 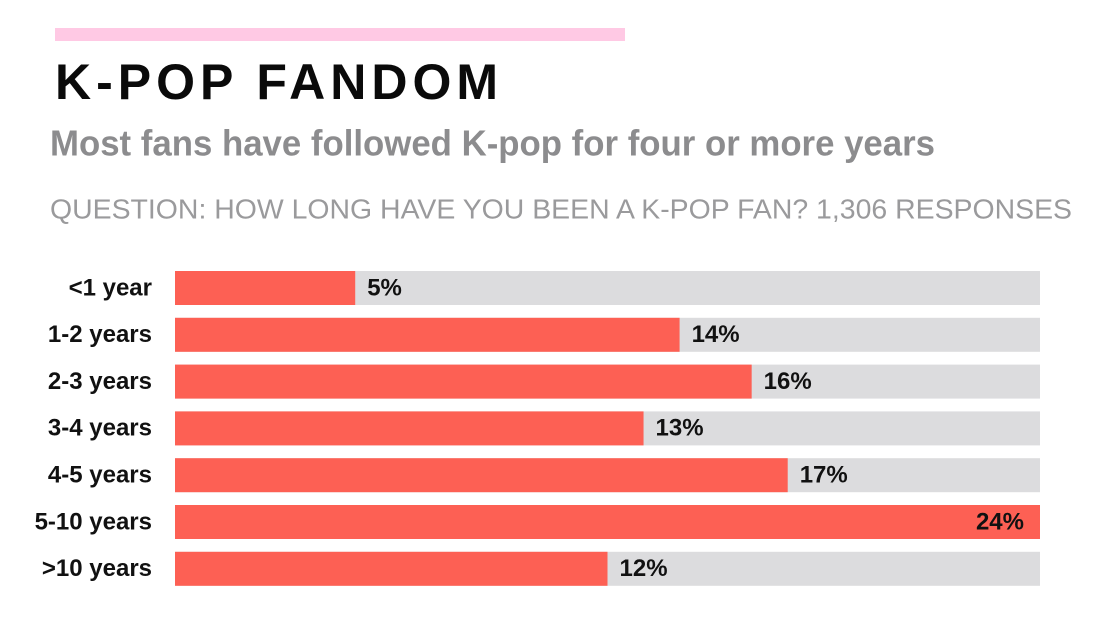 What do you see at coordinates (384, 287) in the screenshot?
I see `value-label: 5%` at bounding box center [384, 287].